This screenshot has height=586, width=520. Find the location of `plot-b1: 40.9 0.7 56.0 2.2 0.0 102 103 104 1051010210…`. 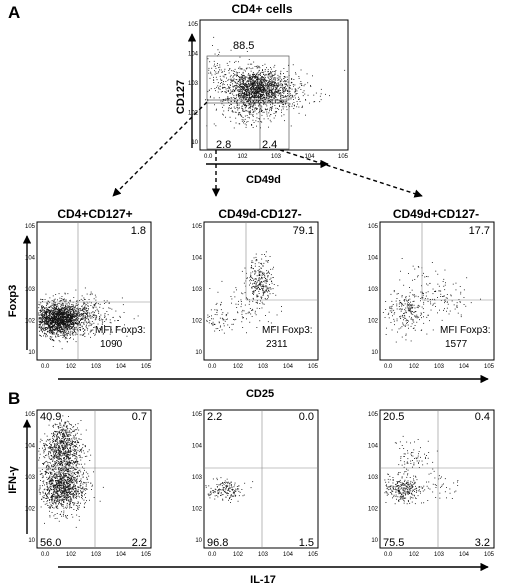

plot-b1: 40.9 0.7 56.0 2.2 0.0 102 103 104 1051010210… is located at coordinates (88, 483).